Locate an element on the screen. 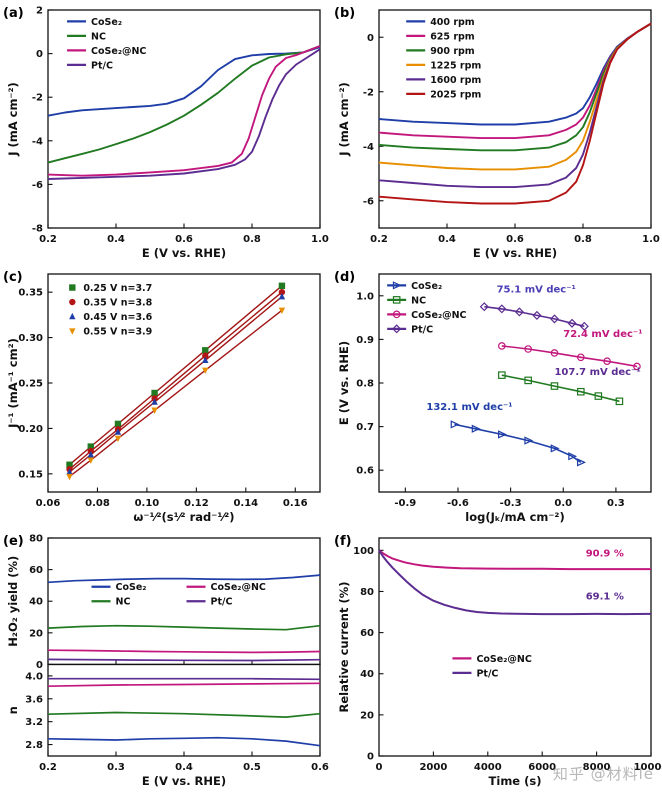 This screenshot has height=792, width=662. svg-text: 0.25 is located at coordinates (30, 384).